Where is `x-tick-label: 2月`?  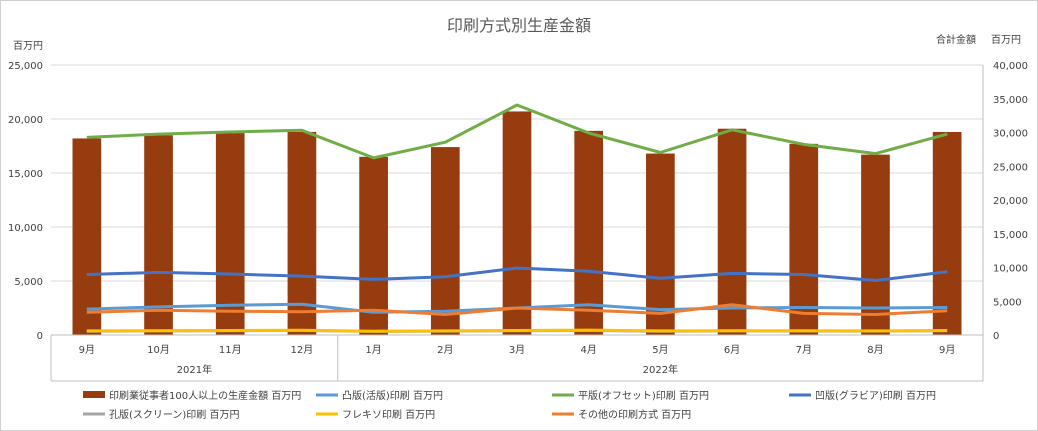
x-tick-label: 2月 is located at coordinates (445, 350).